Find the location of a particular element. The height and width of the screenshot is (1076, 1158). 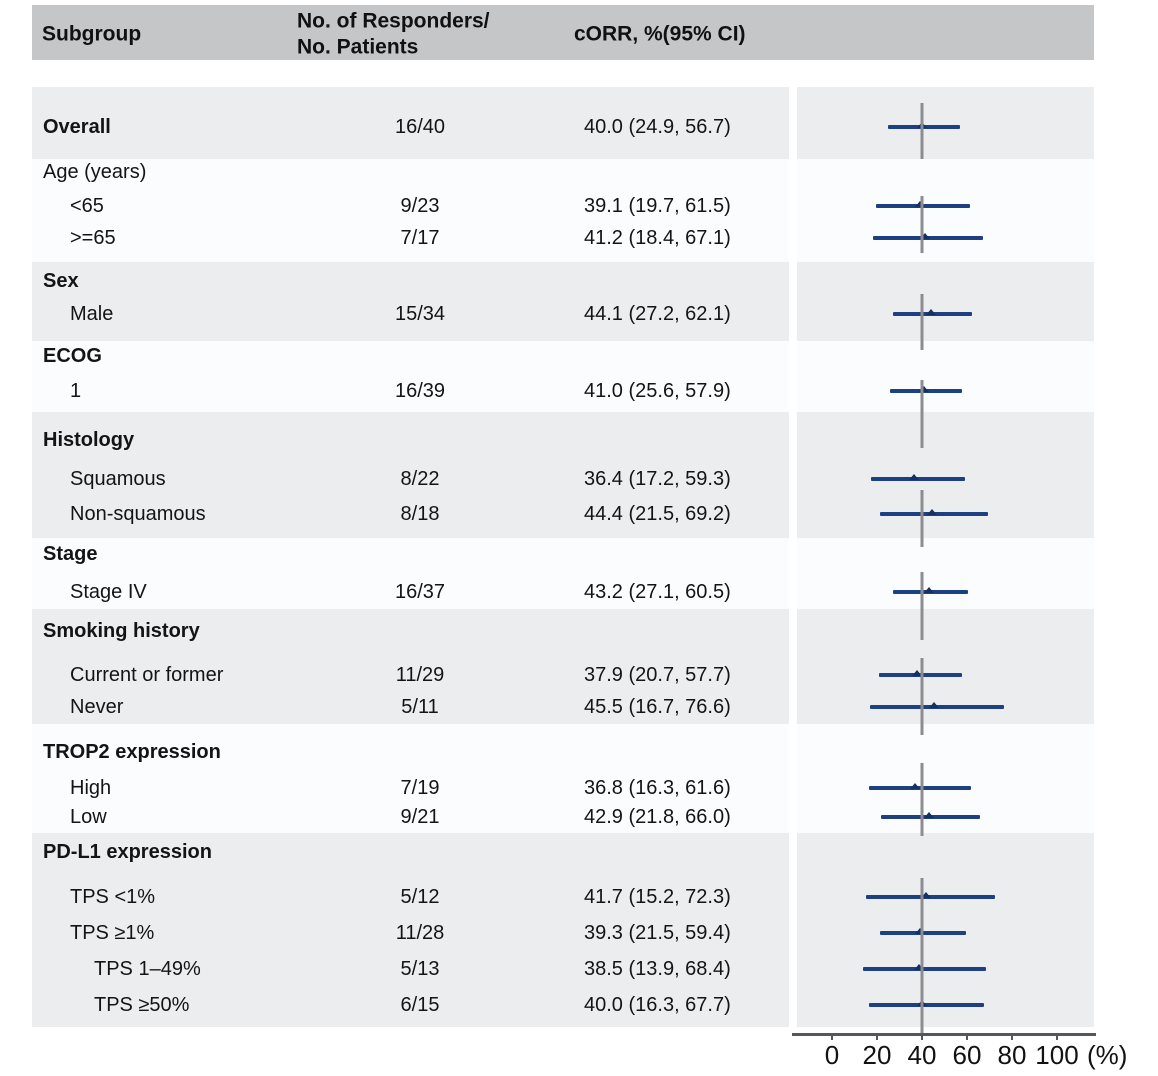

corr-value: 41.0 (25.6, 57.9) is located at coordinates (657, 391).